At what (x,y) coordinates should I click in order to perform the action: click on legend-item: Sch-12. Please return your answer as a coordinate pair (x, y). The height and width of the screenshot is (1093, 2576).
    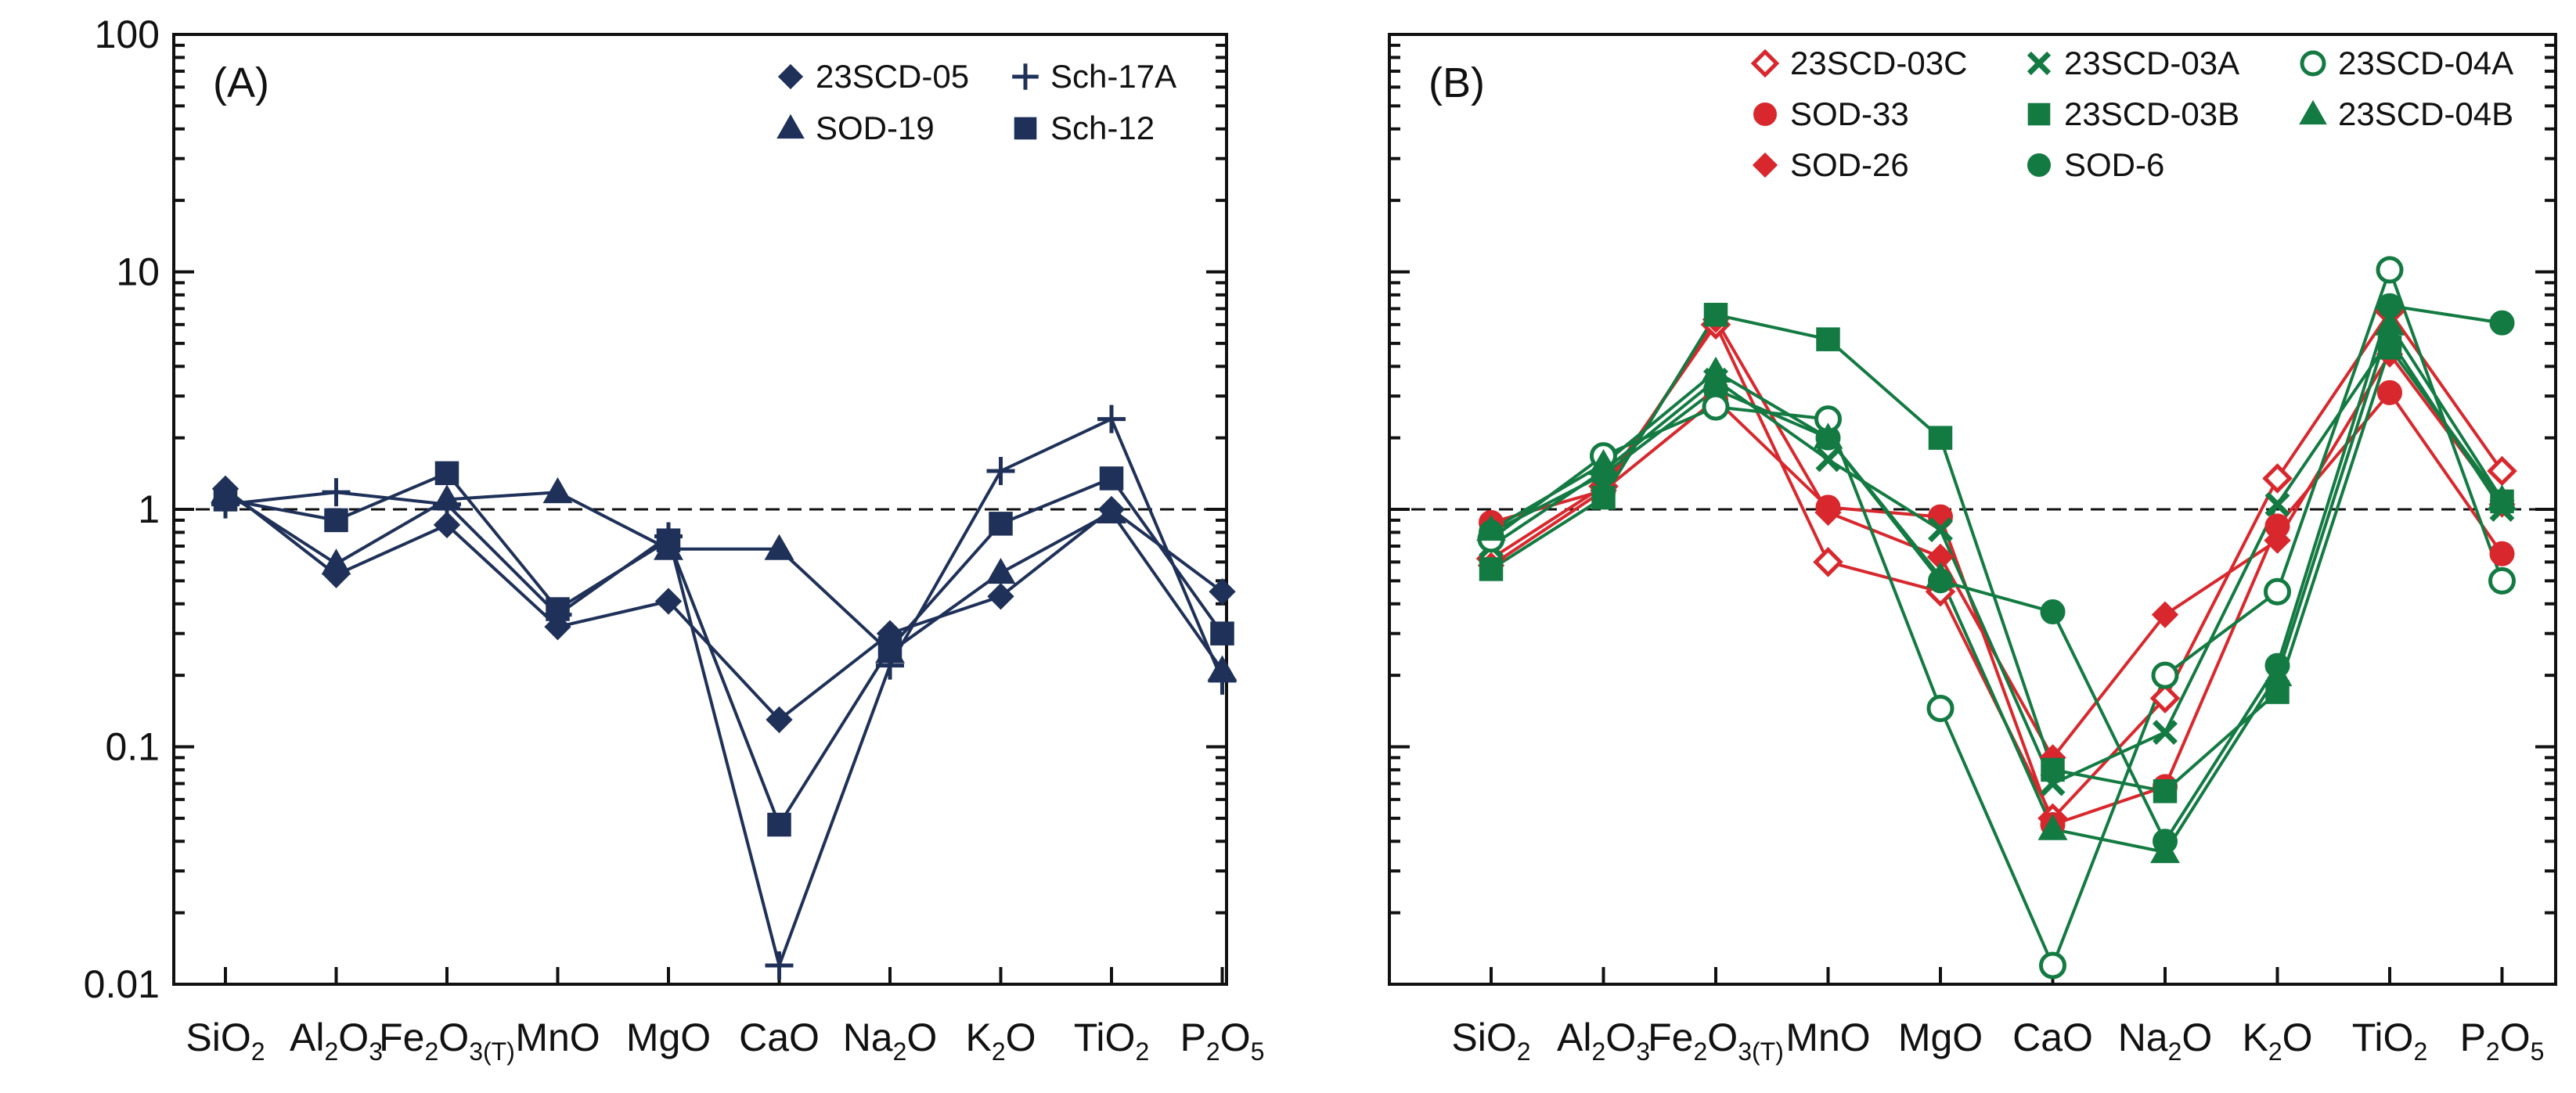
    Looking at the image, I should click on (1084, 128).